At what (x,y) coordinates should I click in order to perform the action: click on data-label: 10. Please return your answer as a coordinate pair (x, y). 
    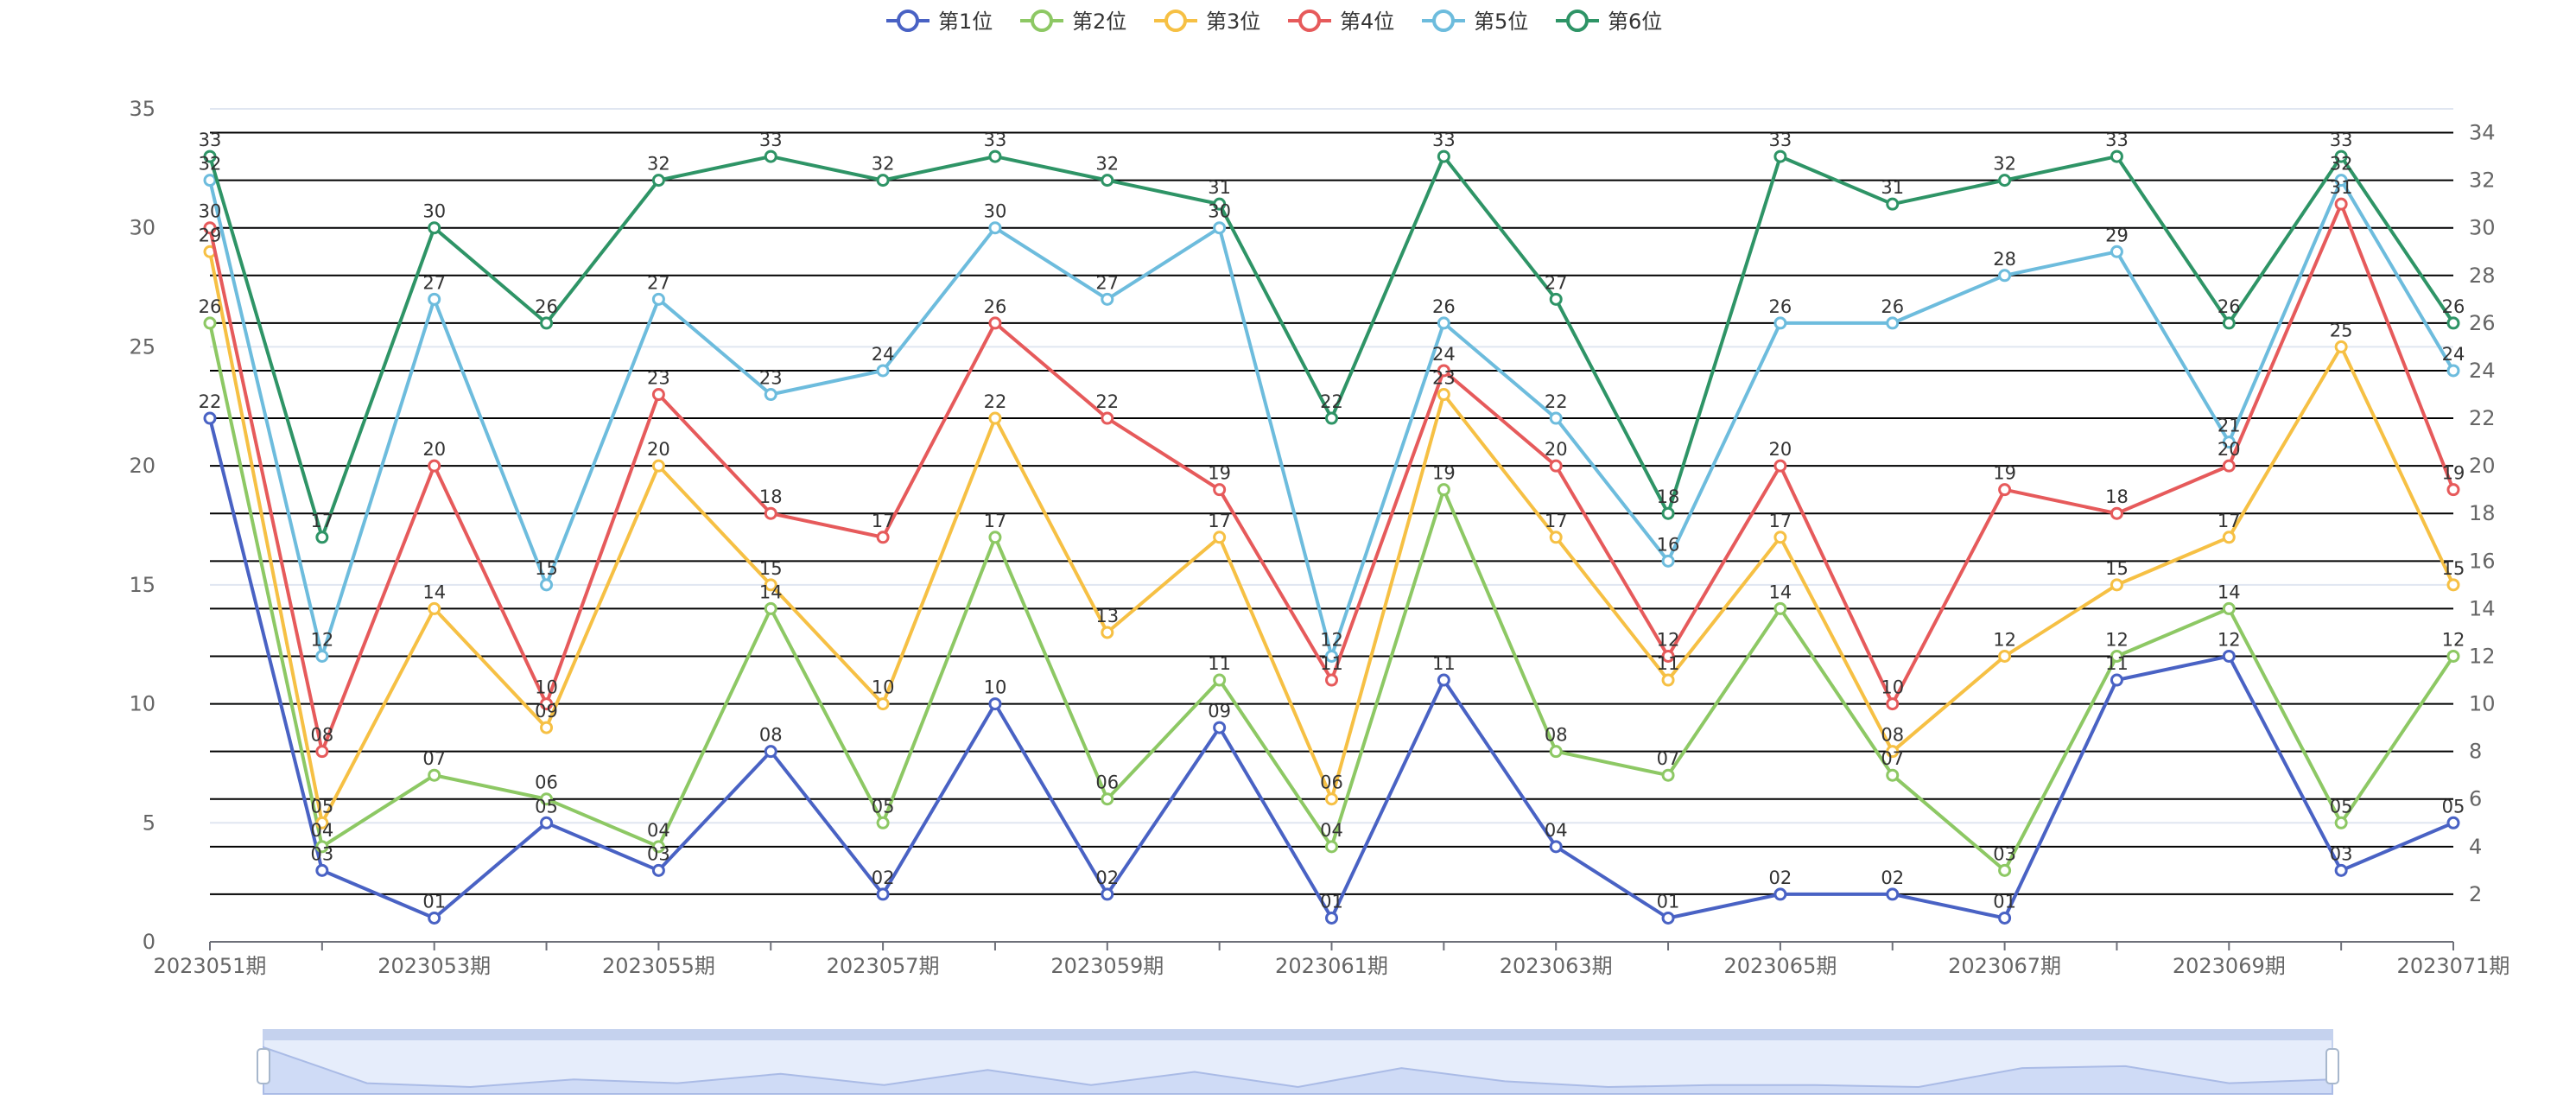
    Looking at the image, I should click on (546, 687).